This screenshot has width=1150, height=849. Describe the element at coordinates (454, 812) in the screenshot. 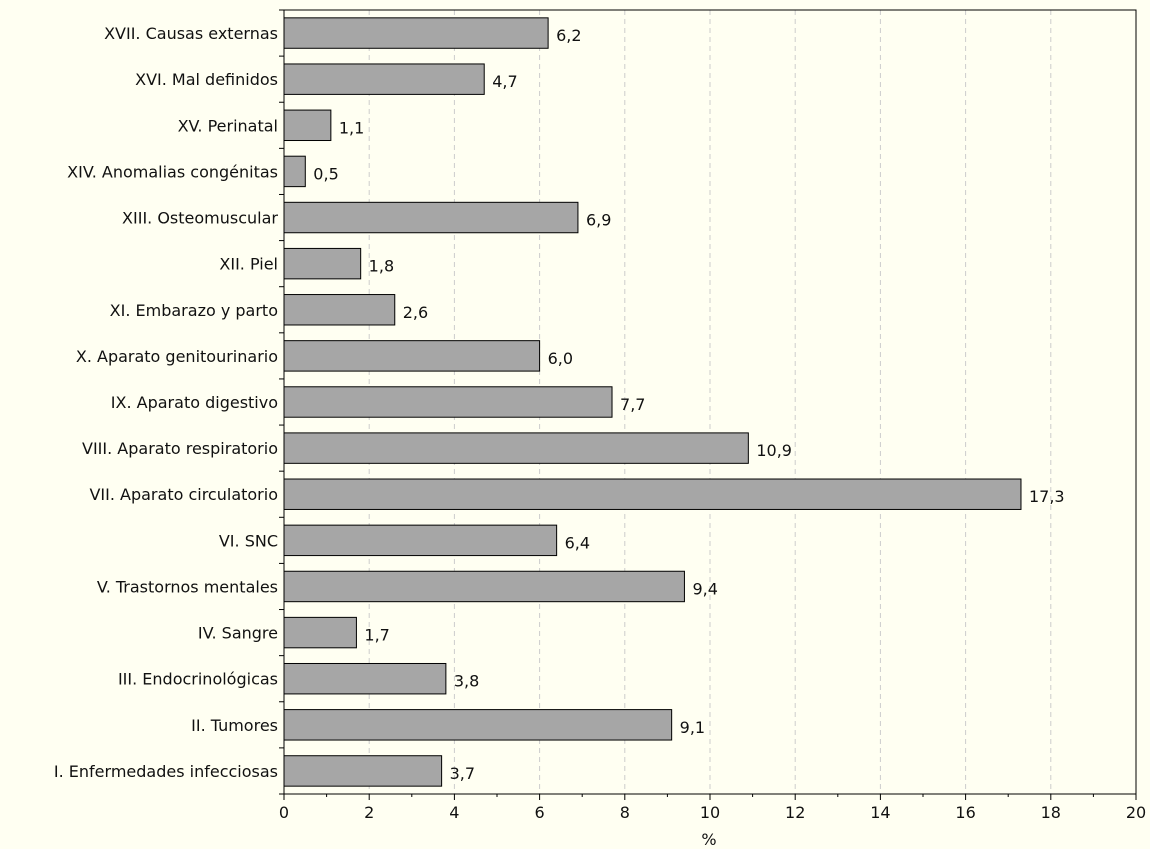

I see `x-tick-label-2: 4` at that location.